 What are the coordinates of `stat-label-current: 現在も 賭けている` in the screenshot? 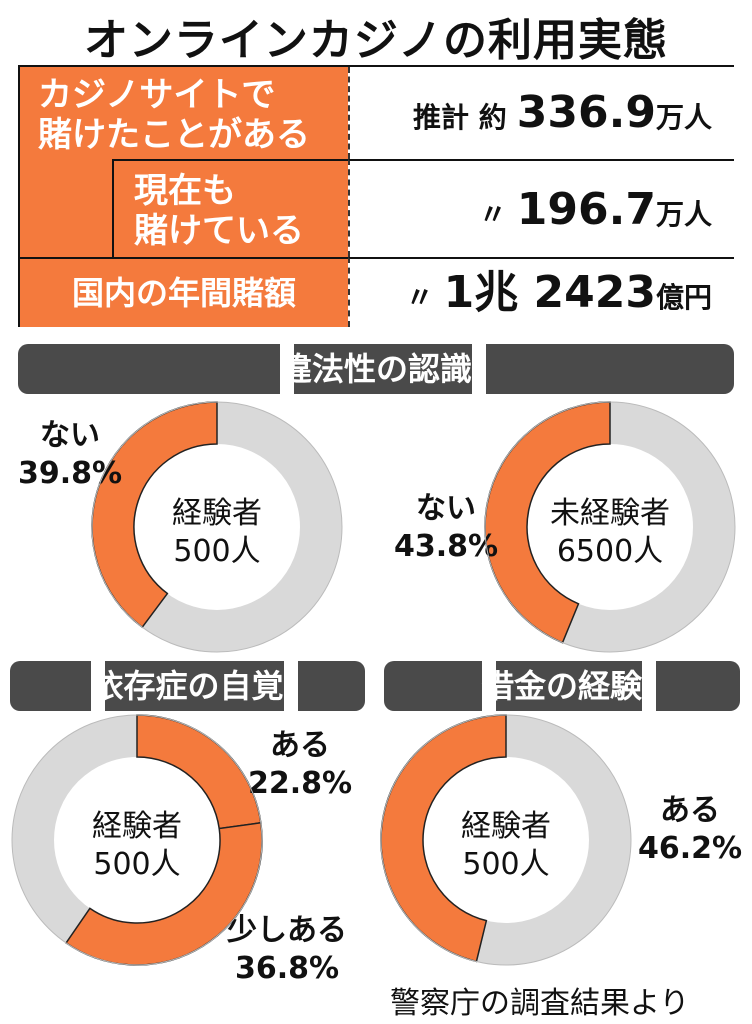 It's located at (230, 208).